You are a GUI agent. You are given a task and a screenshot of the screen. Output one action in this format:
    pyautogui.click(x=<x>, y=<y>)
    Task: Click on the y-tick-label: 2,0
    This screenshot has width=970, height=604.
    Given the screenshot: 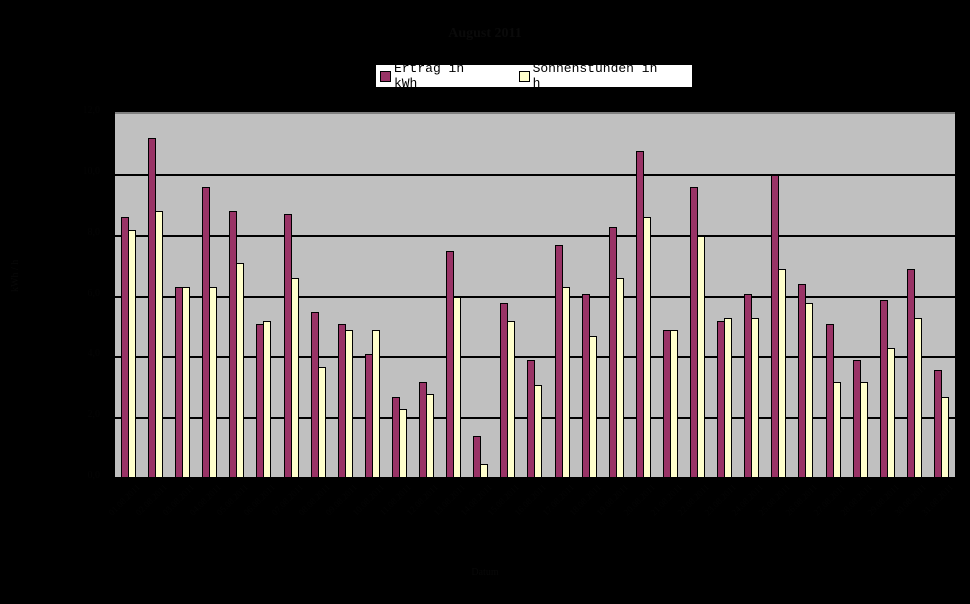 What is the action you would take?
    pyautogui.click(x=94, y=415)
    